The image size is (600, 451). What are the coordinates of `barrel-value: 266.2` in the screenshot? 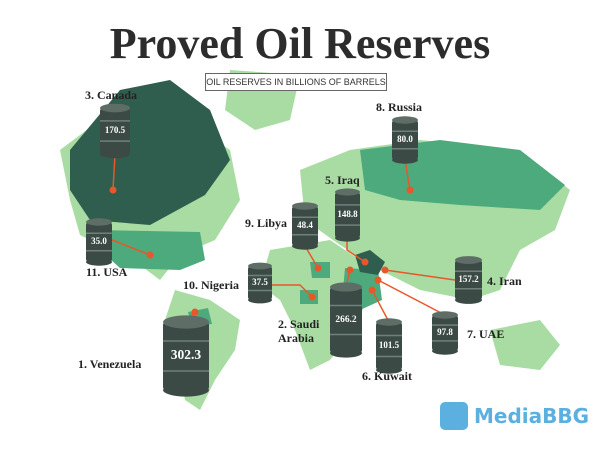 It's located at (345, 320).